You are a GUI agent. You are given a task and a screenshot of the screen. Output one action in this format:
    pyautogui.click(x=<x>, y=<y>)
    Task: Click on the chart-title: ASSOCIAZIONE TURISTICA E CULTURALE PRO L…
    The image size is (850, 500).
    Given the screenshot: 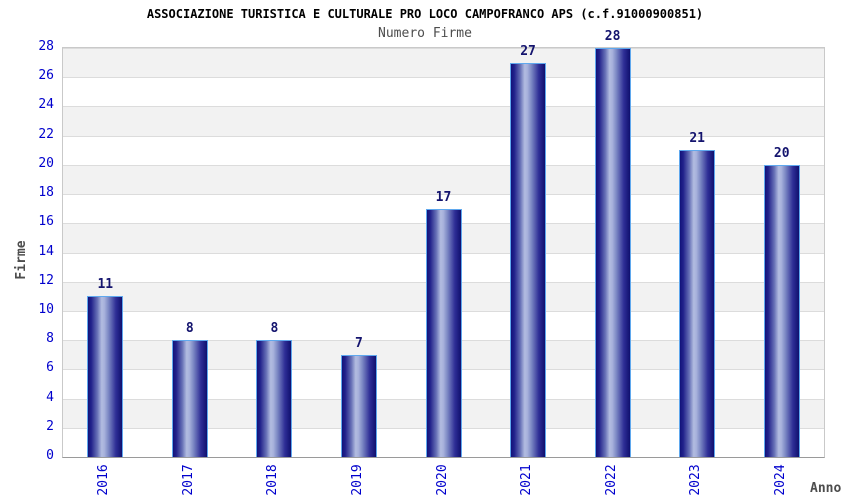 What is the action you would take?
    pyautogui.click(x=425, y=14)
    